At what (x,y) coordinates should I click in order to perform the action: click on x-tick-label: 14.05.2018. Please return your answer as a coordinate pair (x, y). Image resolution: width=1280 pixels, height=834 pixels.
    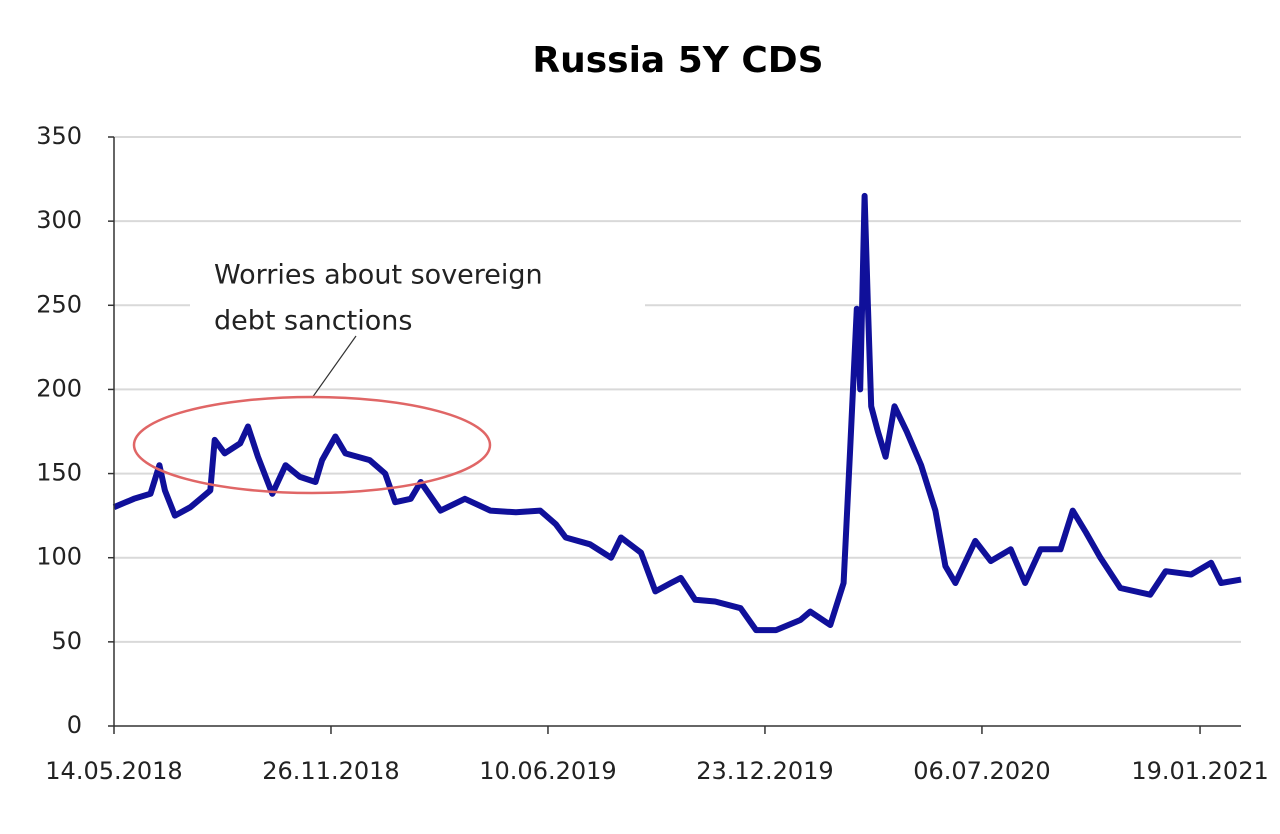
    Looking at the image, I should click on (113, 771).